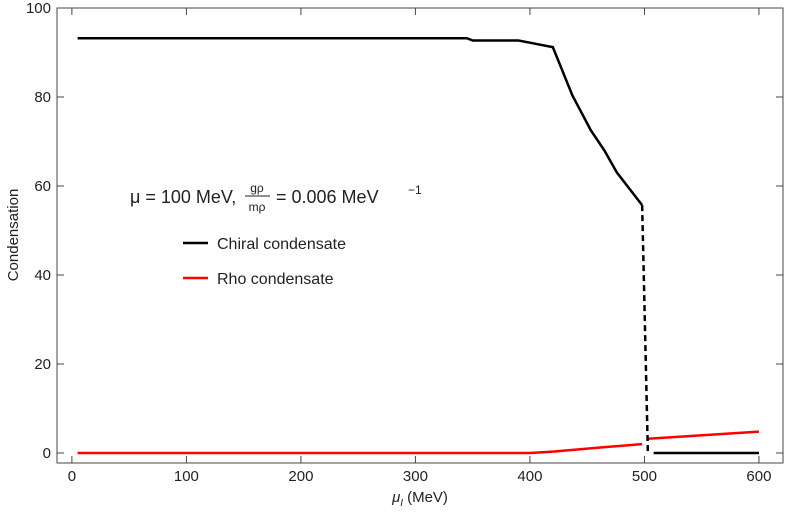 The height and width of the screenshot is (517, 793). What do you see at coordinates (72, 476) in the screenshot?
I see `x-tick-label: 0` at bounding box center [72, 476].